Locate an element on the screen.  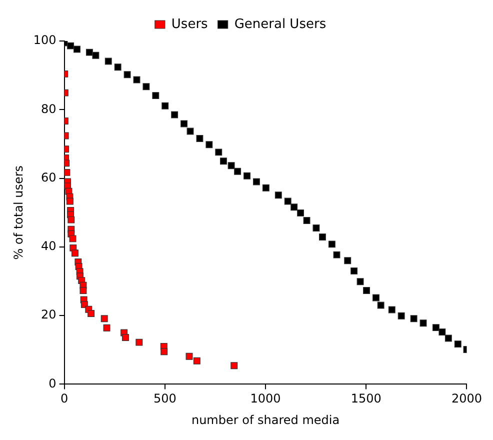
legend-label: General Users is located at coordinates (280, 24).